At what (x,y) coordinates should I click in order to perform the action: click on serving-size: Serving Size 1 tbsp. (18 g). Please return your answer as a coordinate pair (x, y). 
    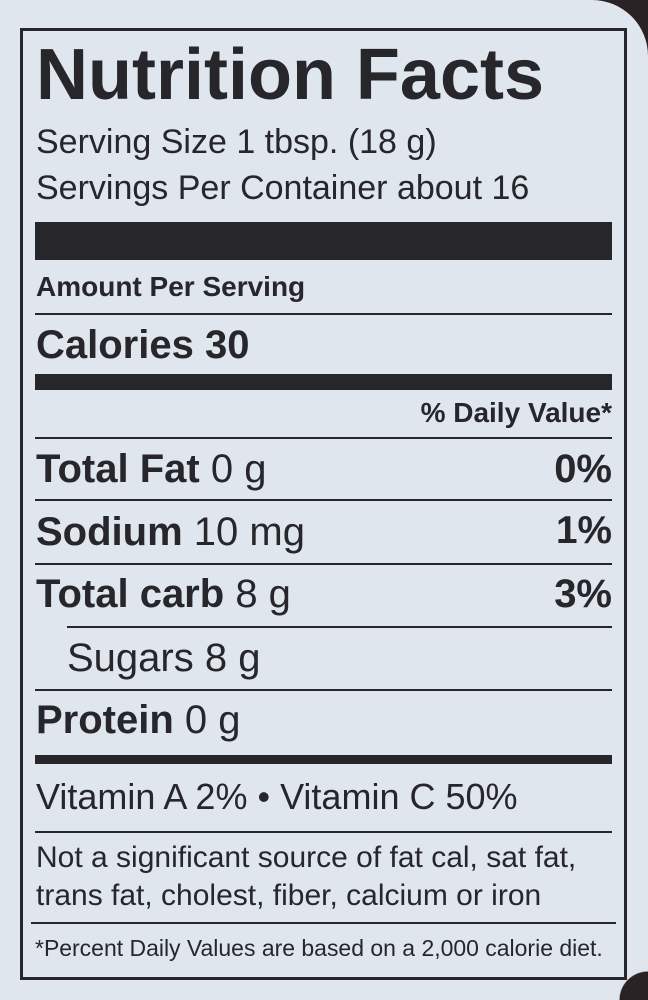
    Looking at the image, I should click on (236, 142).